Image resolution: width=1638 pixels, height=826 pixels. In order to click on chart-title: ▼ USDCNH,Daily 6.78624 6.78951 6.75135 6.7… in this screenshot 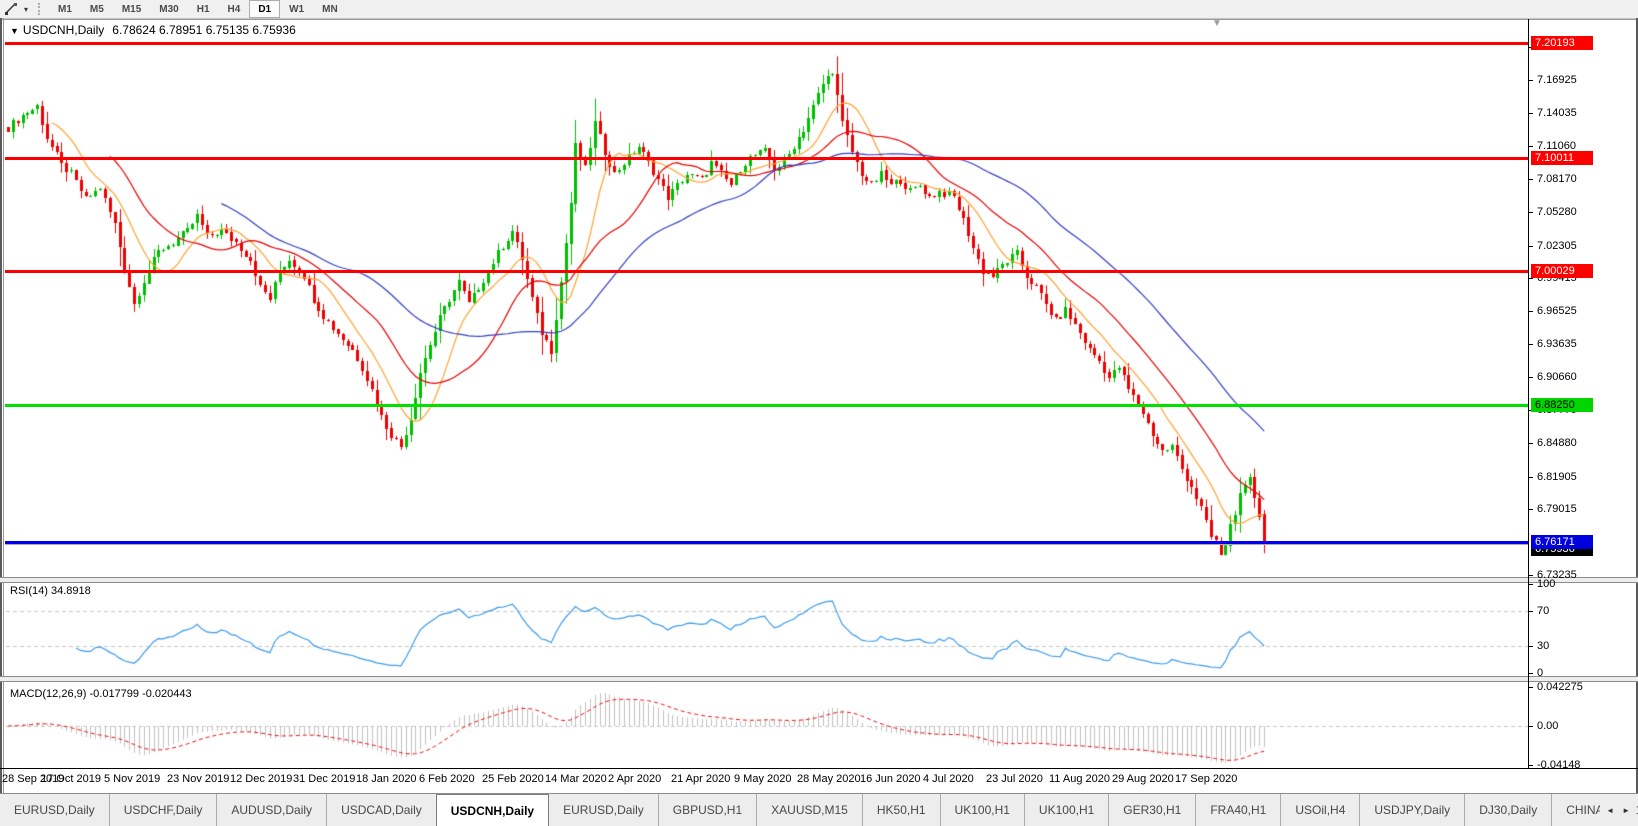, I will do `click(153, 30)`.